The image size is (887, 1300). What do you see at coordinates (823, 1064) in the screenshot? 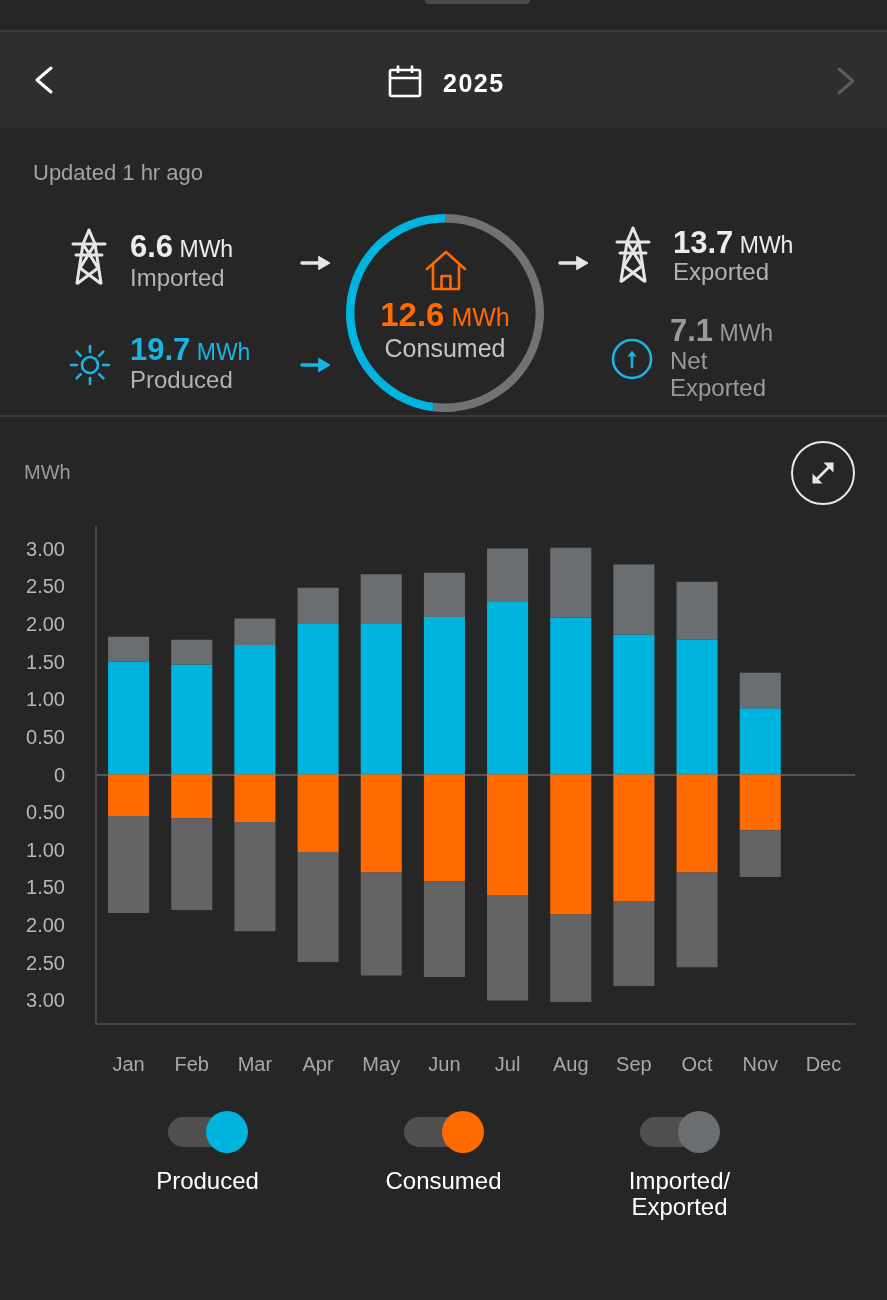
I see `x-tick-label: Dec` at bounding box center [823, 1064].